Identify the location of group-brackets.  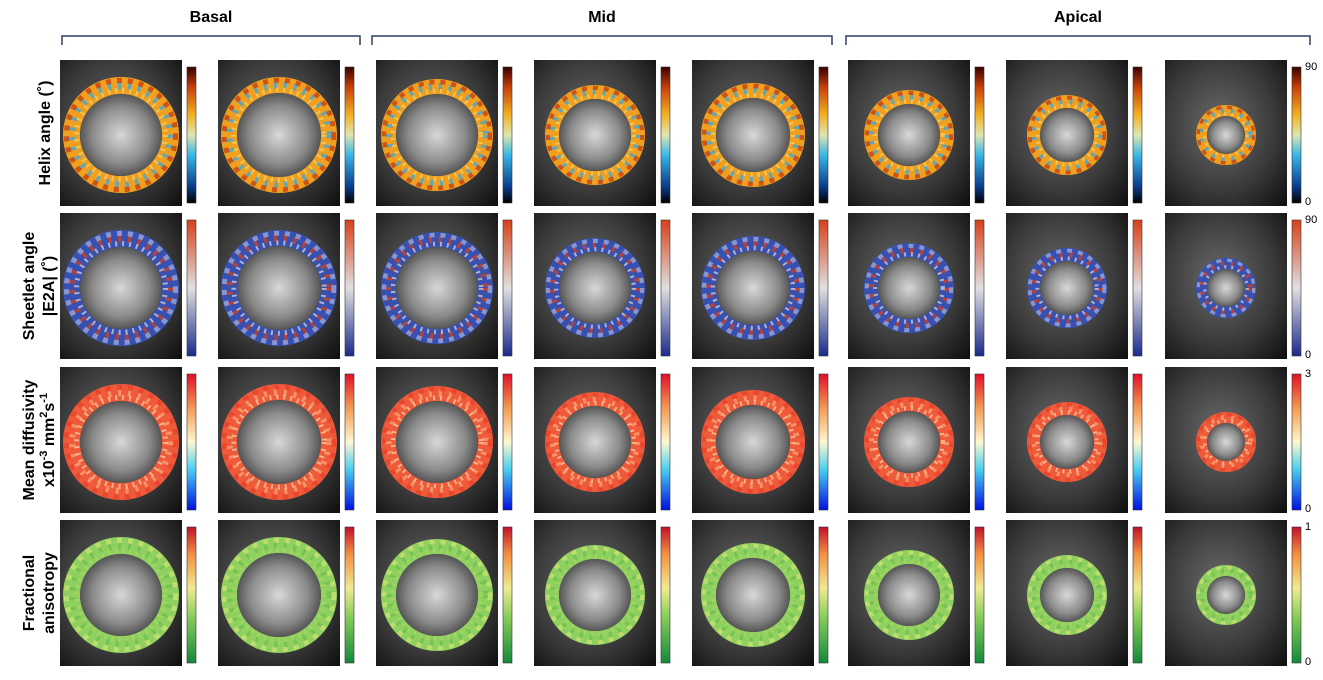
(686, 40).